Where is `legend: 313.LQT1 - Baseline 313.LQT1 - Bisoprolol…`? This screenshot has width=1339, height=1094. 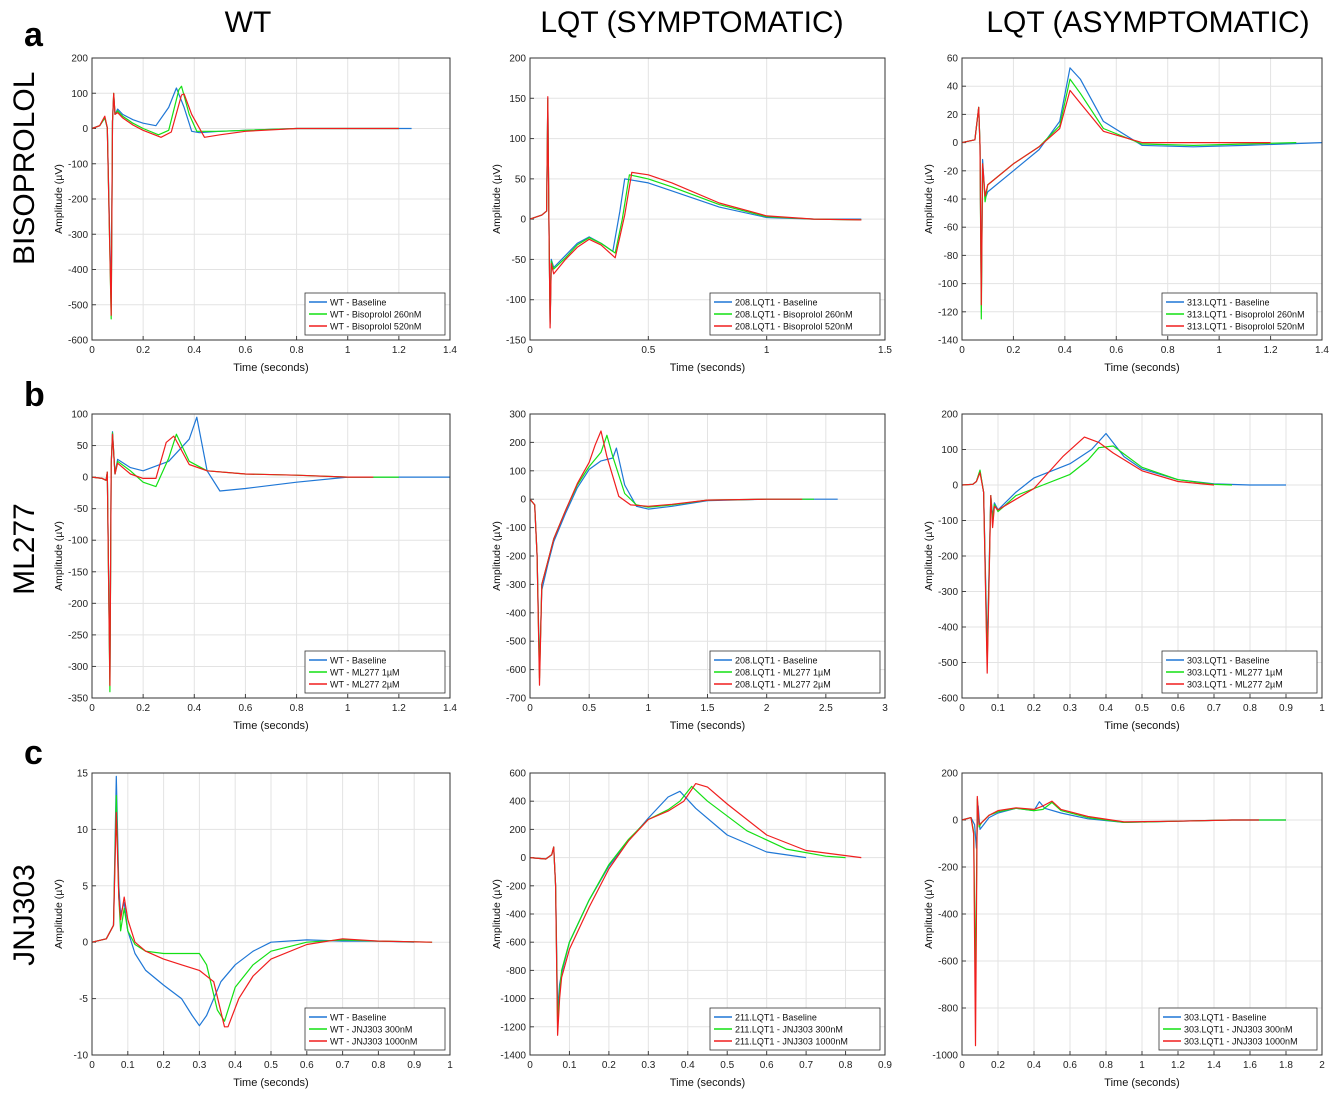
legend: 313.LQT1 - Baseline 313.LQT1 - Bisoprolol… is located at coordinates (1239, 314).